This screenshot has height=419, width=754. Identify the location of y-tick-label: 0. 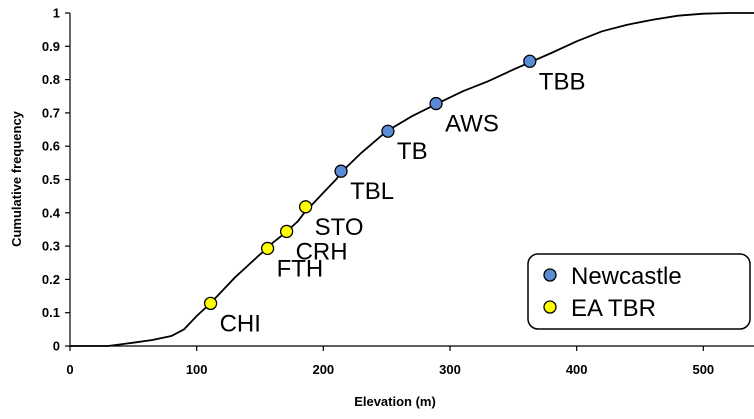
(56, 346).